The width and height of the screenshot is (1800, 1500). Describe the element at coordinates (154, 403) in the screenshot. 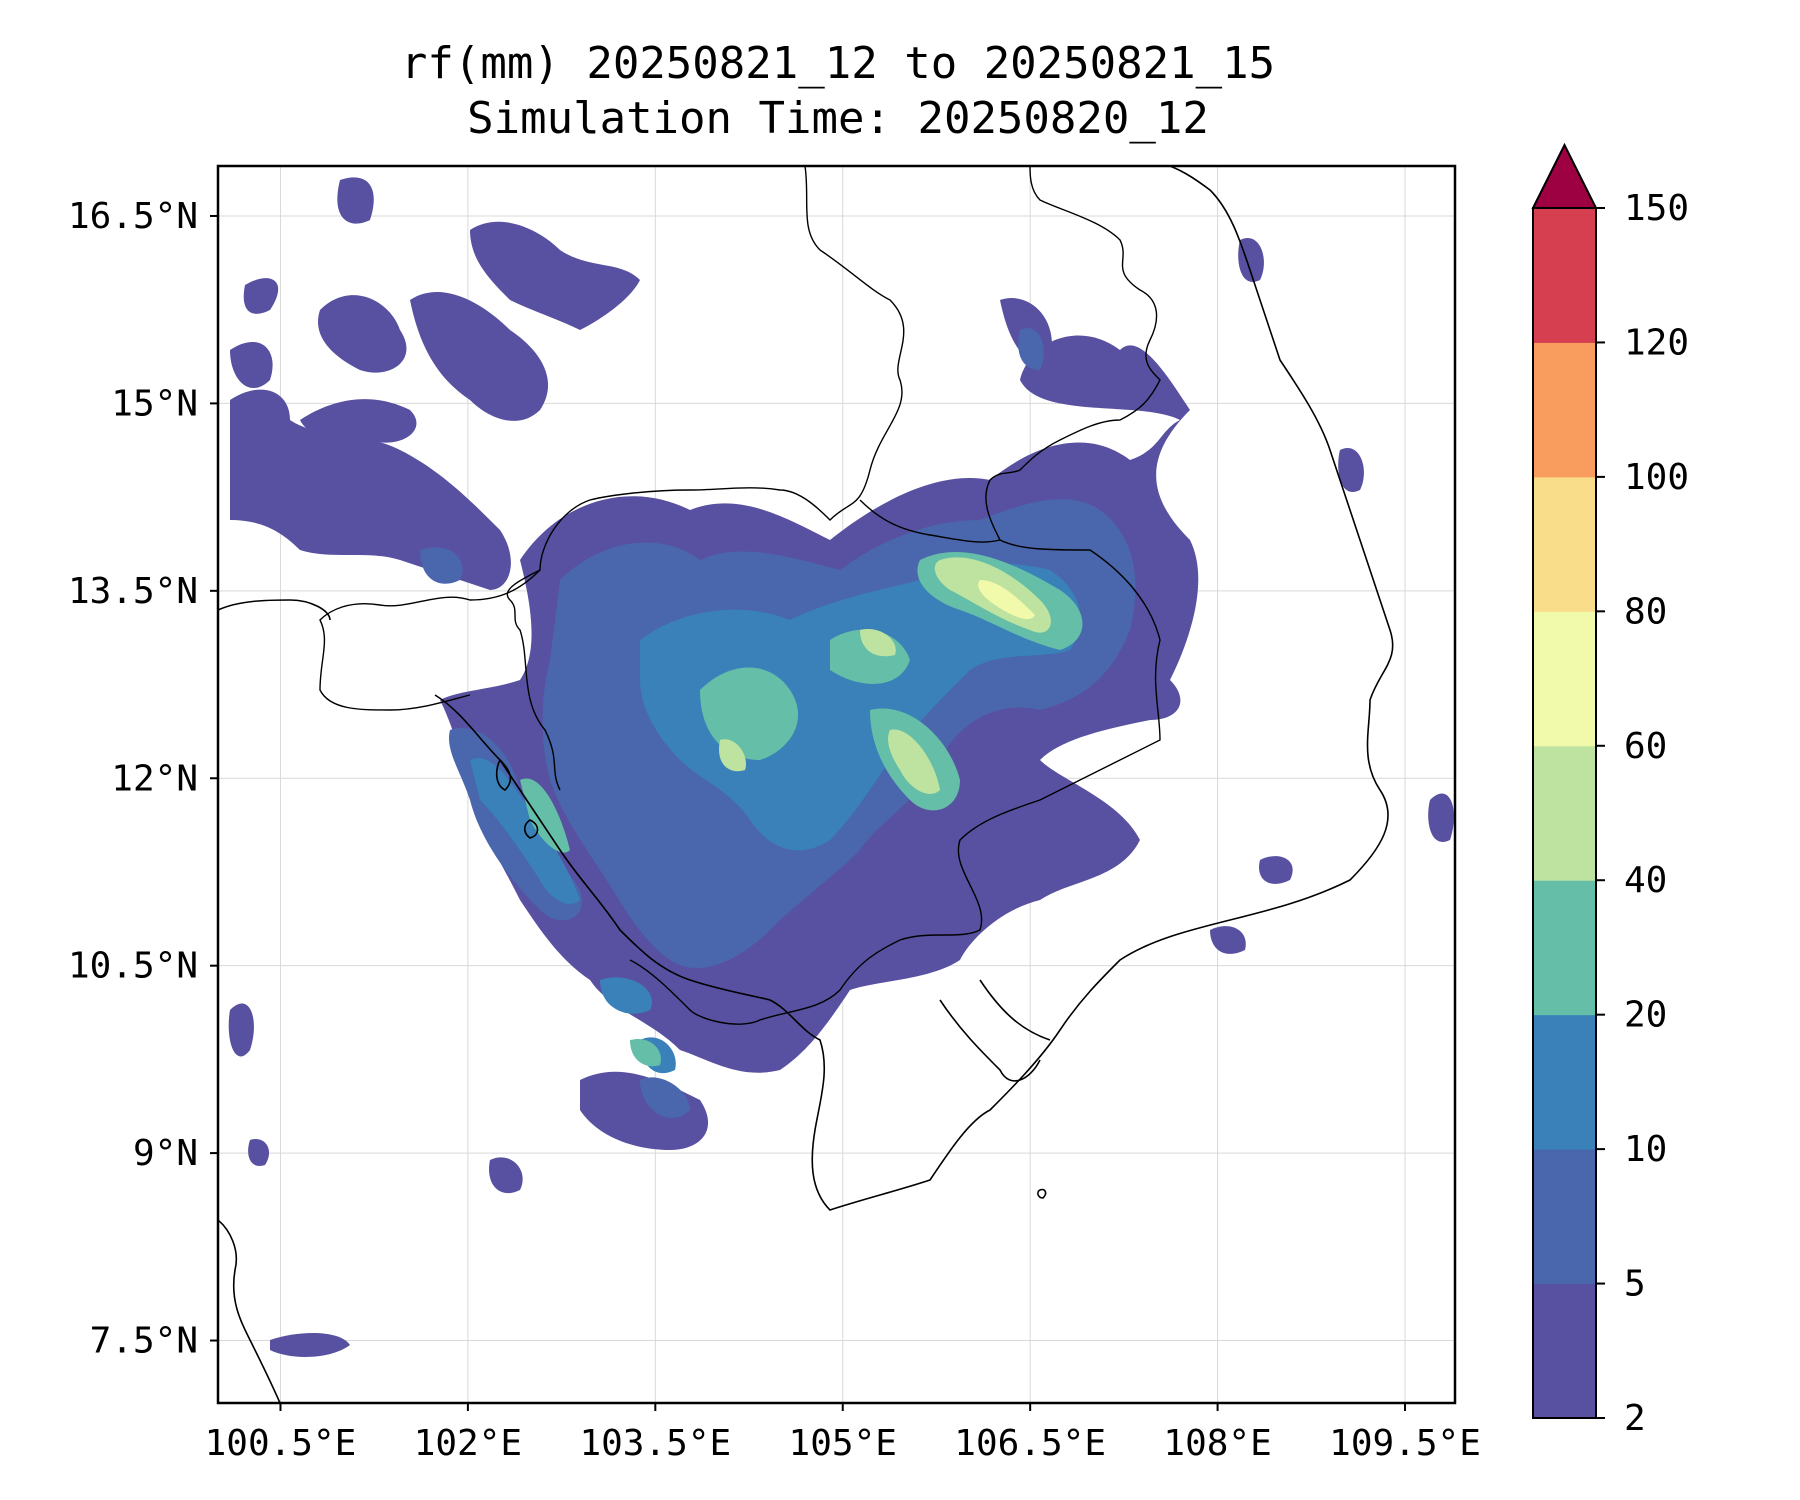

I see `y-tick-label: 15°N` at that location.